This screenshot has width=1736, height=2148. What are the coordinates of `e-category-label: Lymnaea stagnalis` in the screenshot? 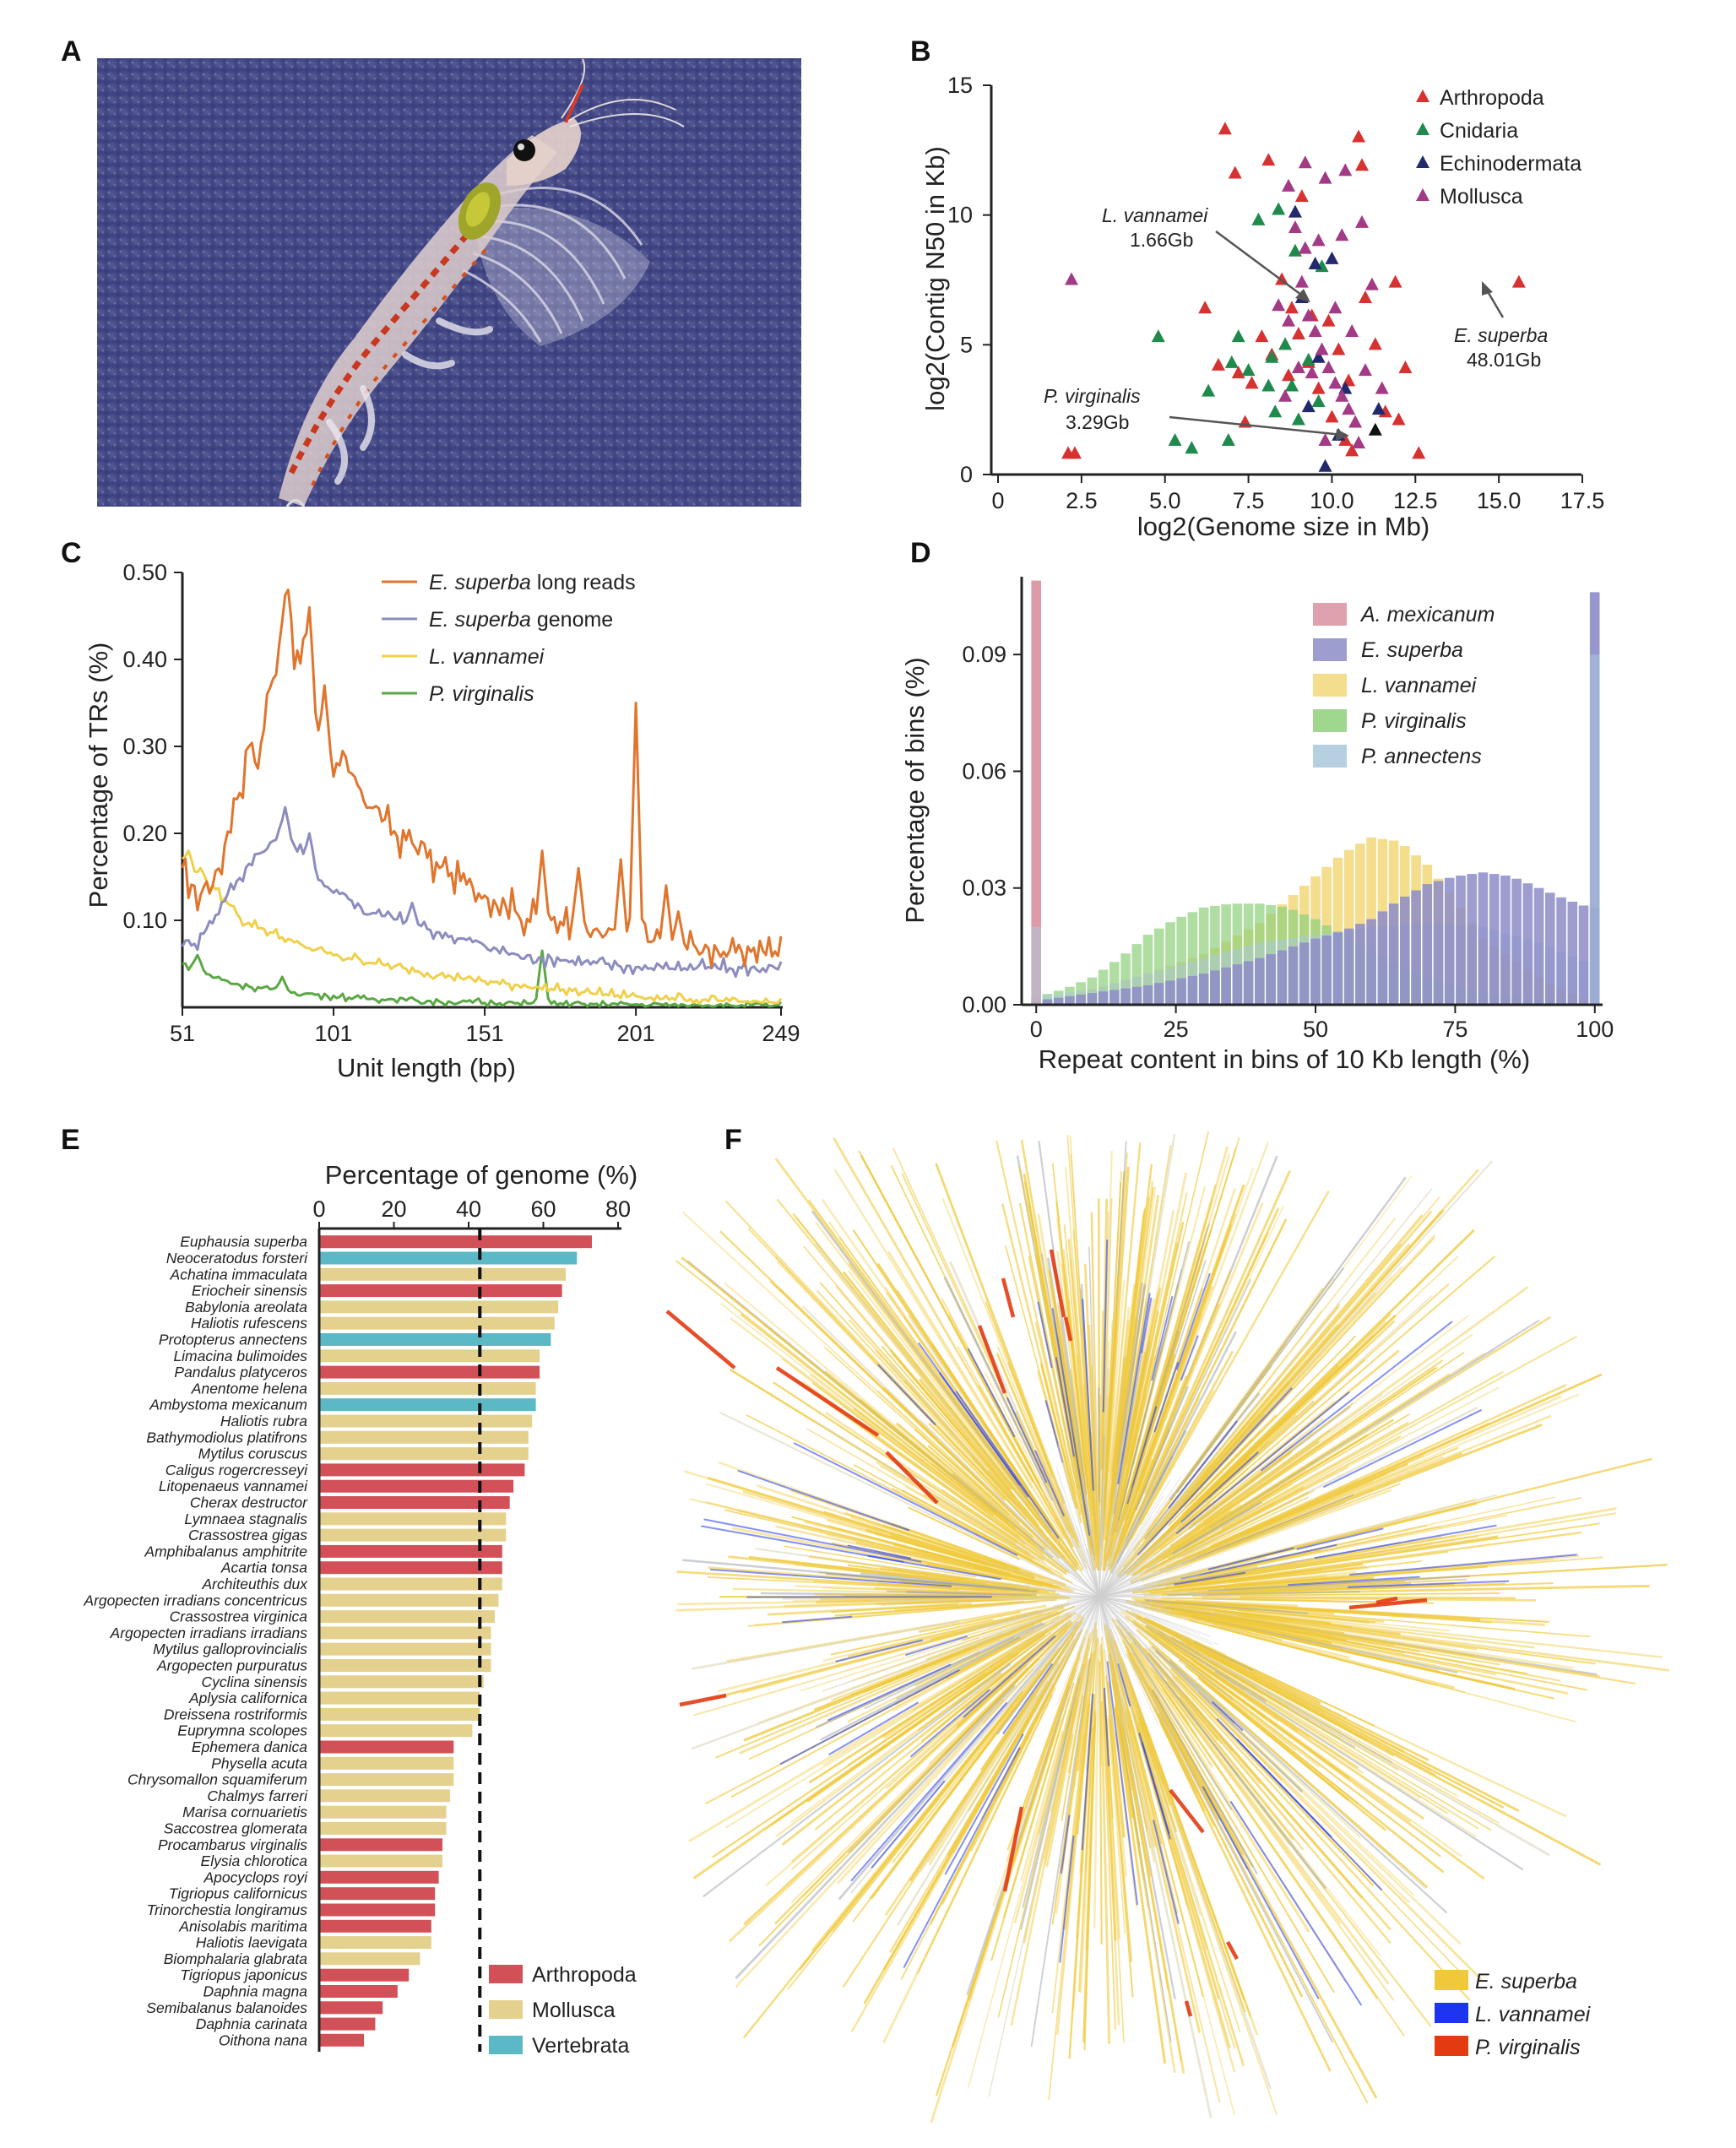 It's located at (246, 1519).